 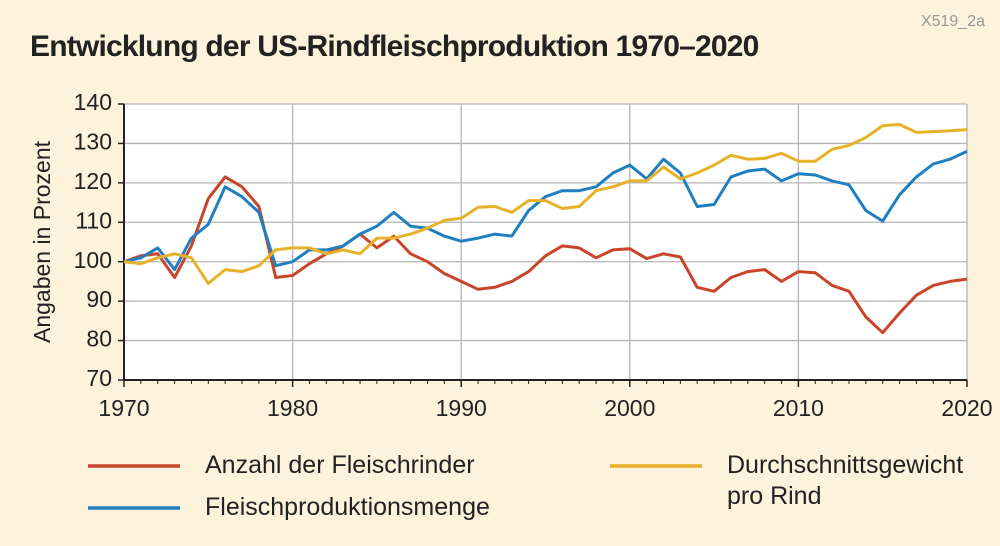 I want to click on y-tick-label: 130, so click(x=93, y=142).